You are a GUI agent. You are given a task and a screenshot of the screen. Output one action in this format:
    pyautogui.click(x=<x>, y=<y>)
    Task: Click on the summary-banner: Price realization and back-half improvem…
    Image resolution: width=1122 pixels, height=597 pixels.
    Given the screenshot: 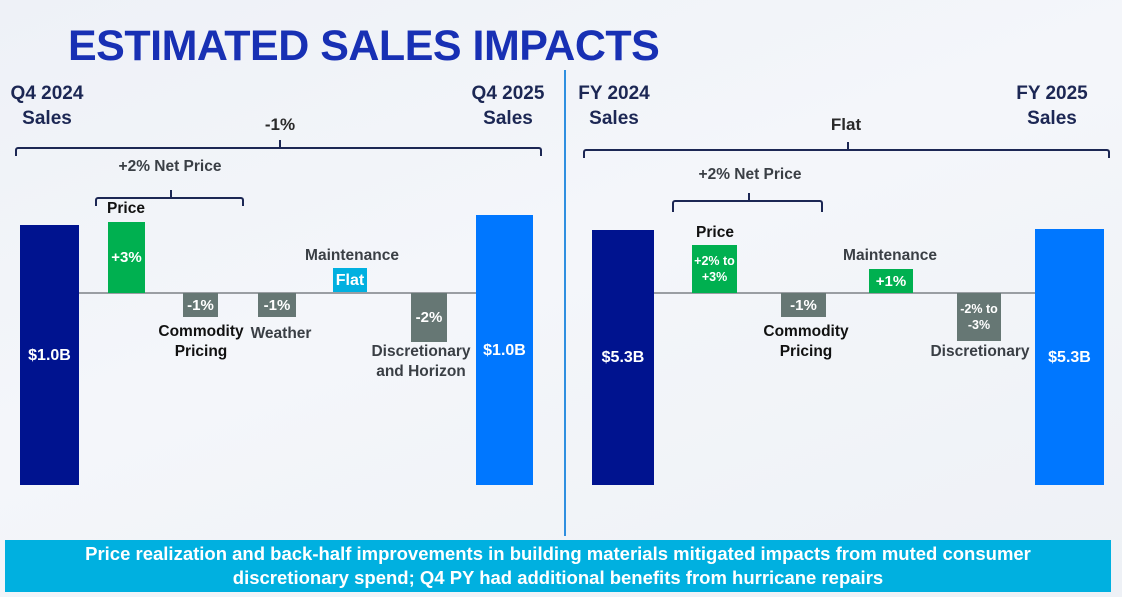 What is the action you would take?
    pyautogui.click(x=558, y=566)
    